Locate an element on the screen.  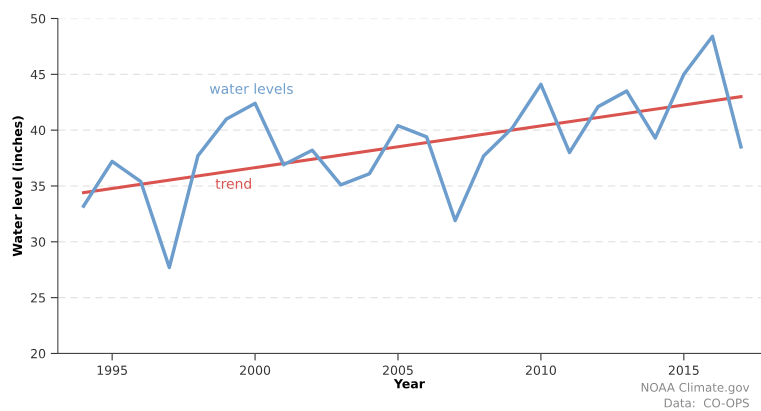
y-tick-label: 35 is located at coordinates (38, 186).